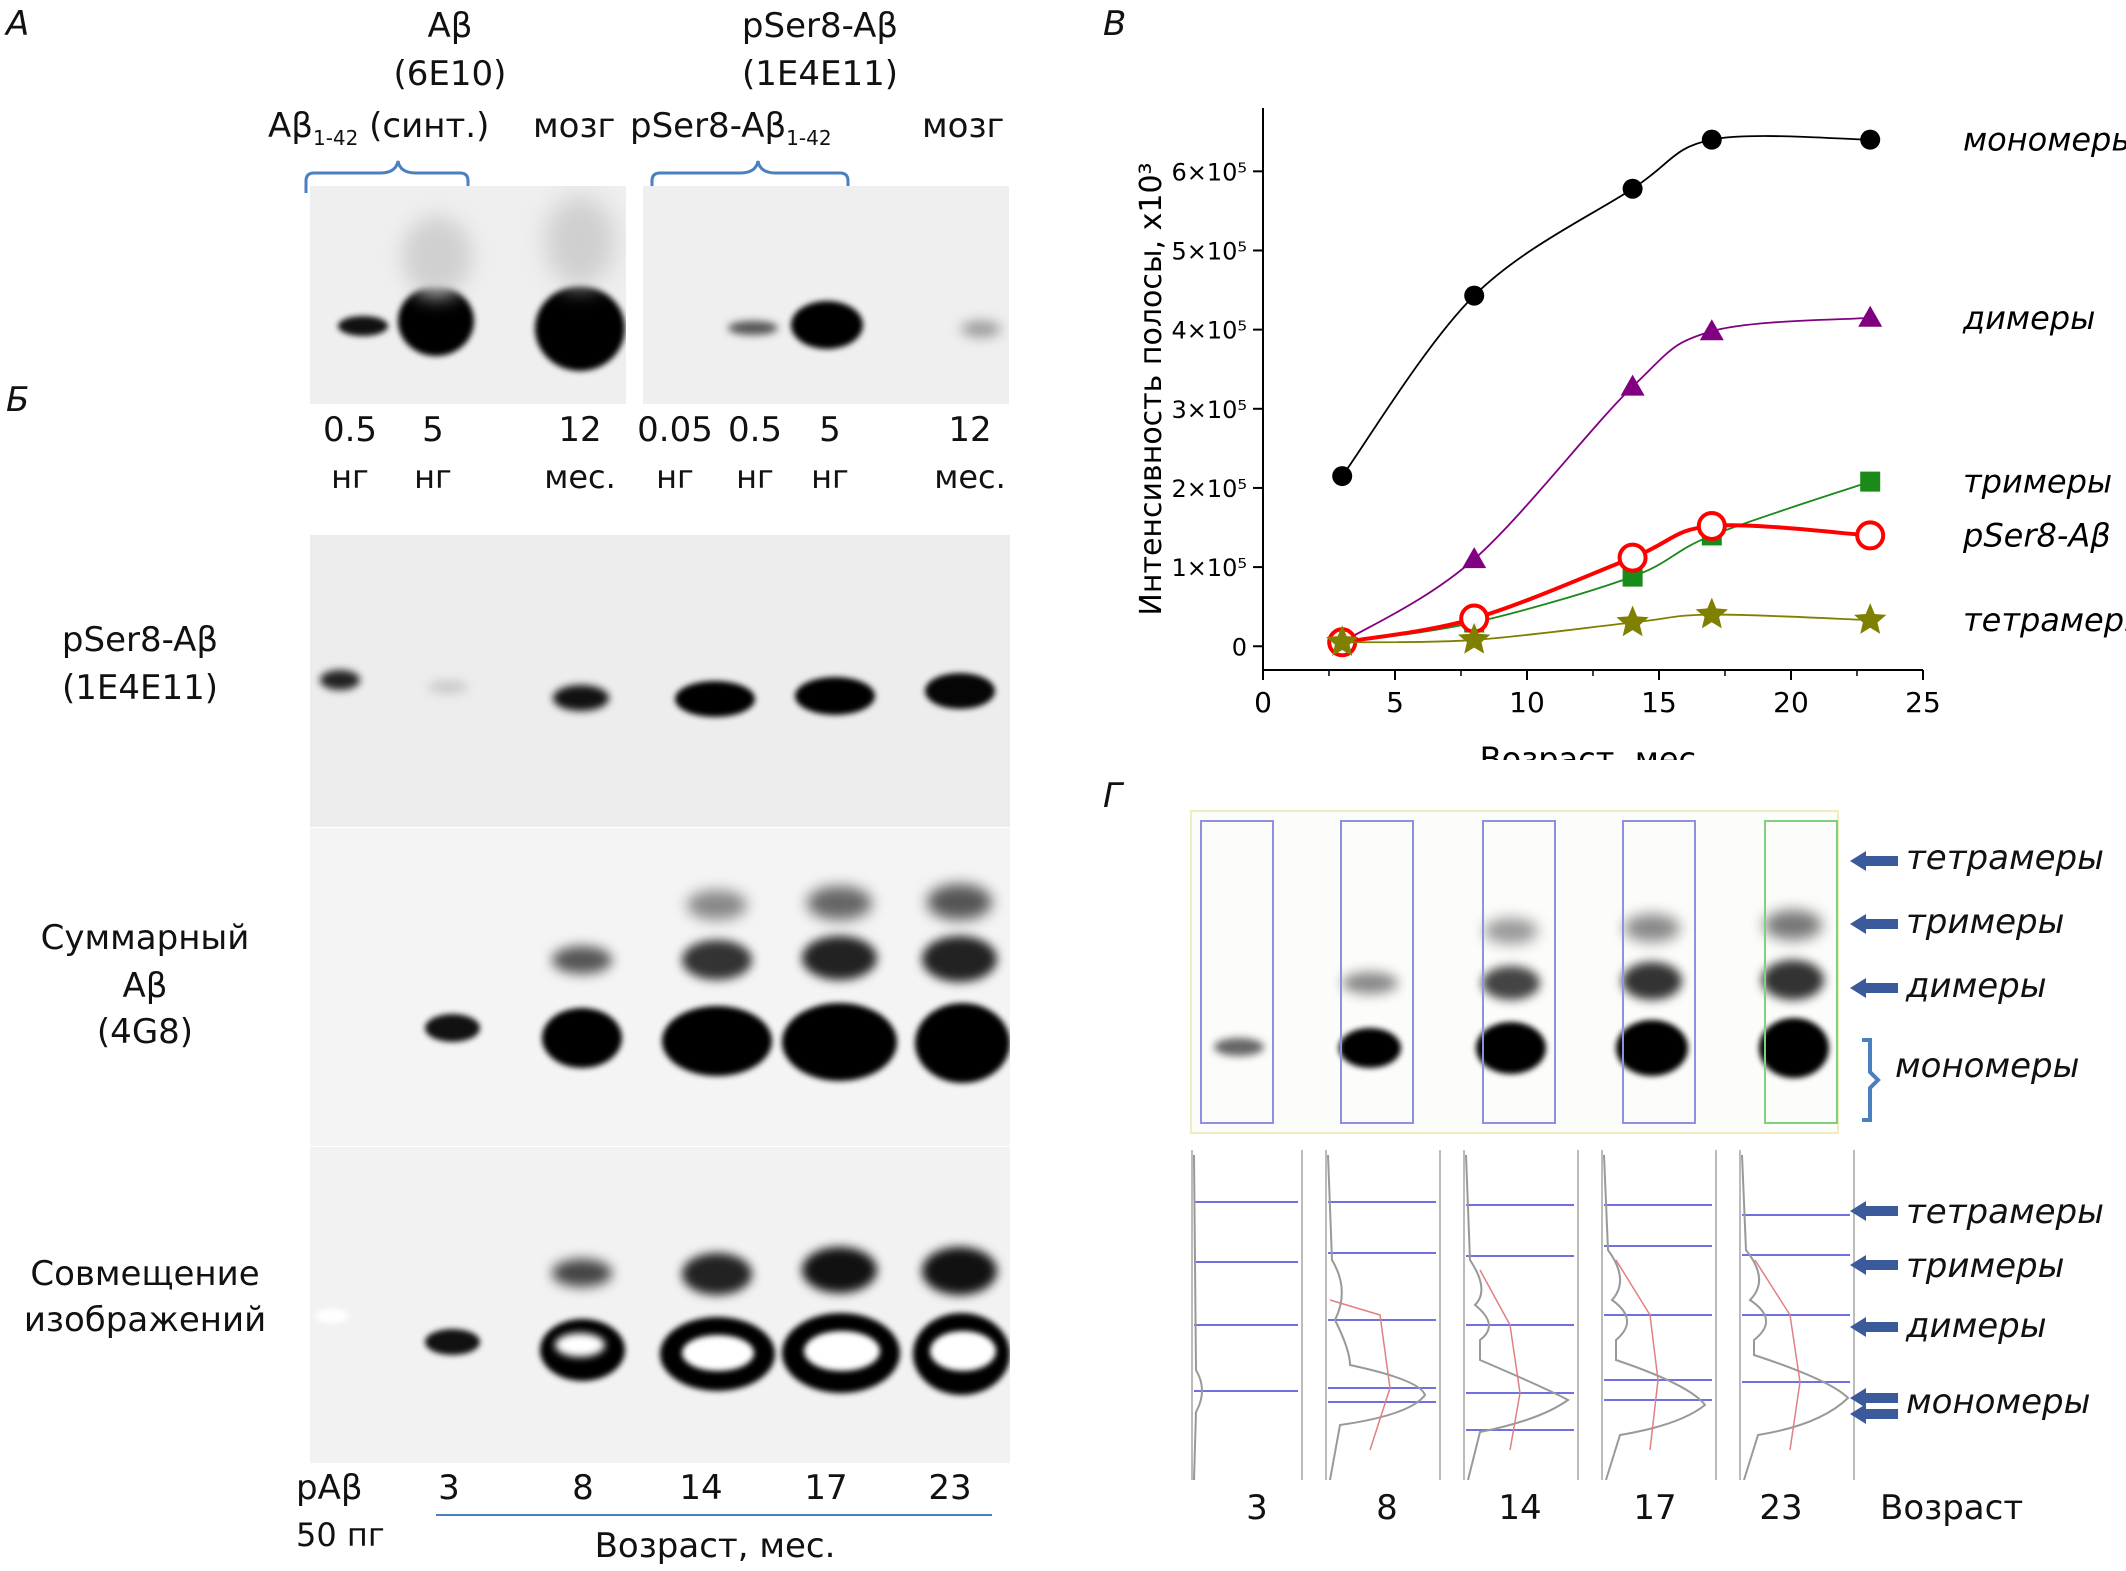  What do you see at coordinates (1781, 1508) in the screenshot?
I see `age-label: 23` at bounding box center [1781, 1508].